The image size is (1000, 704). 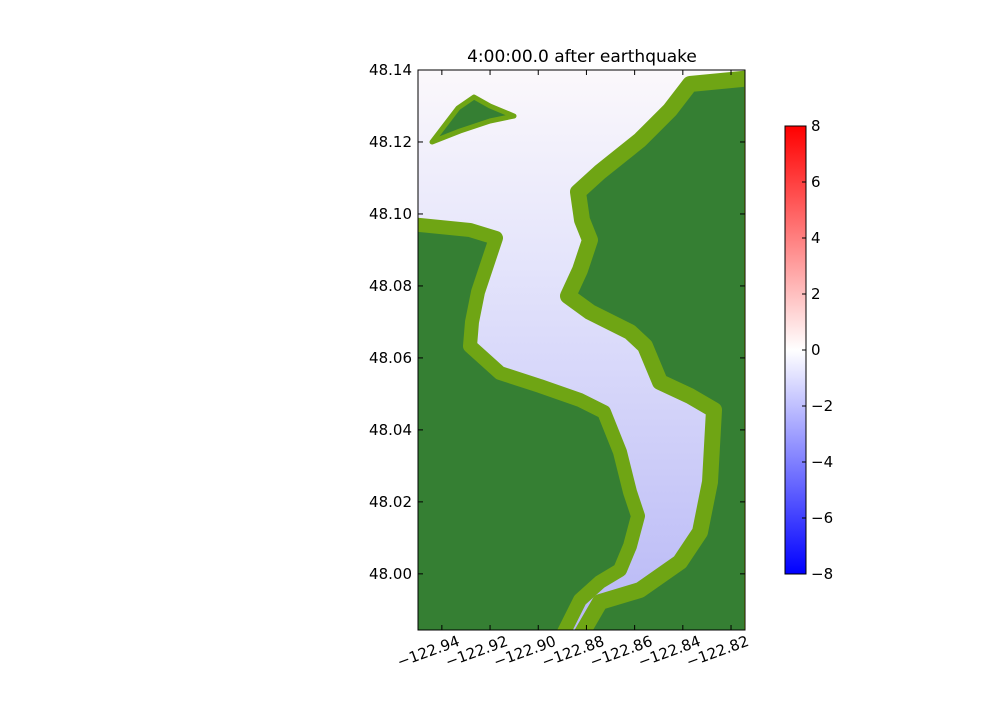 I want to click on colorbar-tick-label: −8, so click(x=822, y=574).